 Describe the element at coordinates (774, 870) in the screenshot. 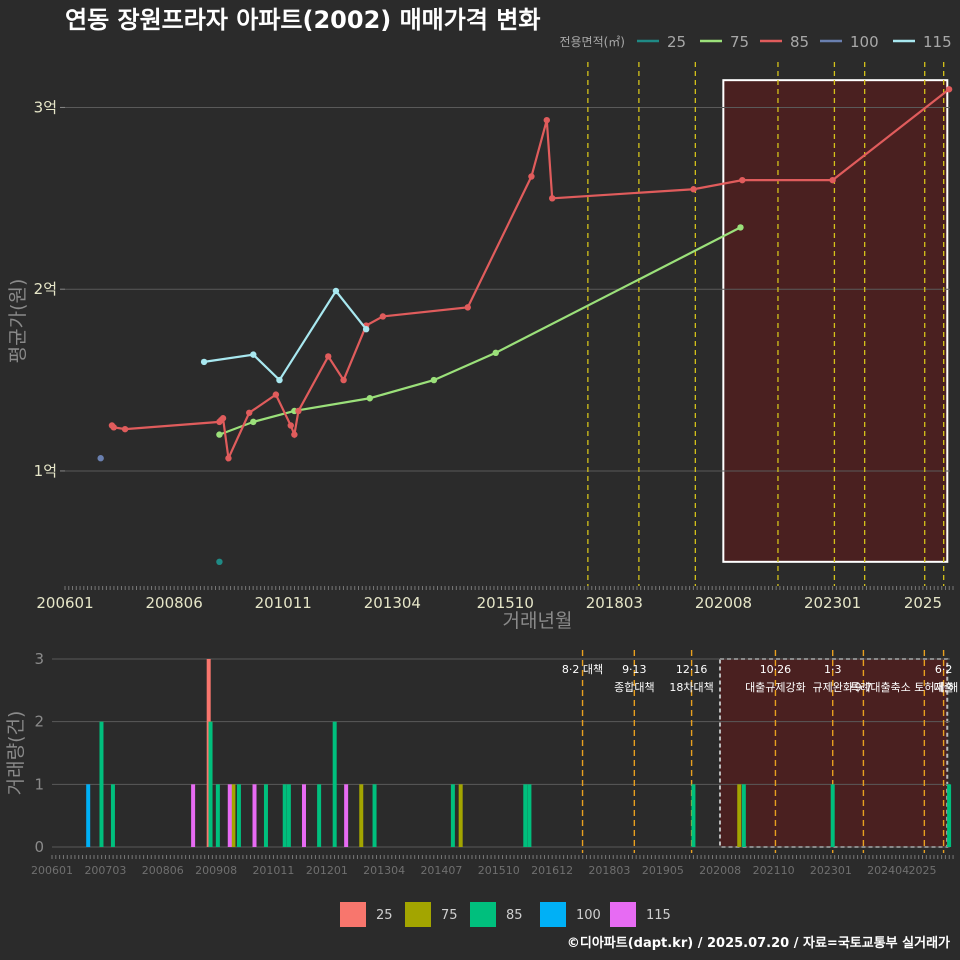

I see `volume-x-tick-label: 202110` at that location.